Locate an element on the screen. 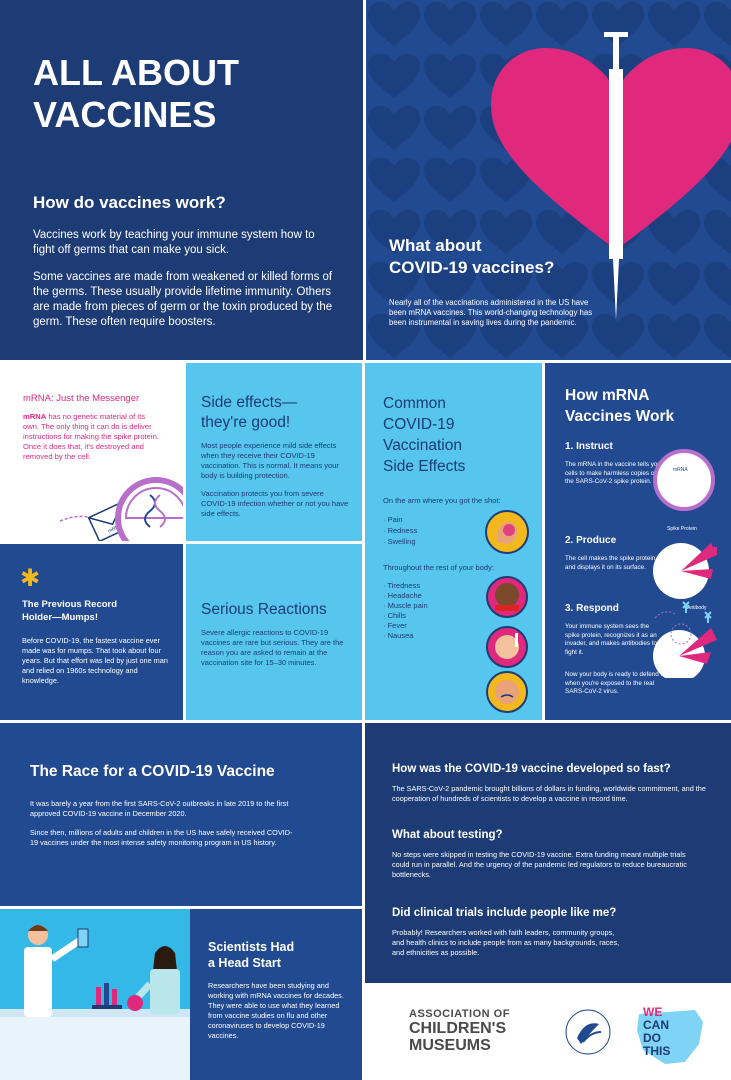 The height and width of the screenshot is (1080, 731). side-effects-heading-line-2: they're good! is located at coordinates (246, 422).